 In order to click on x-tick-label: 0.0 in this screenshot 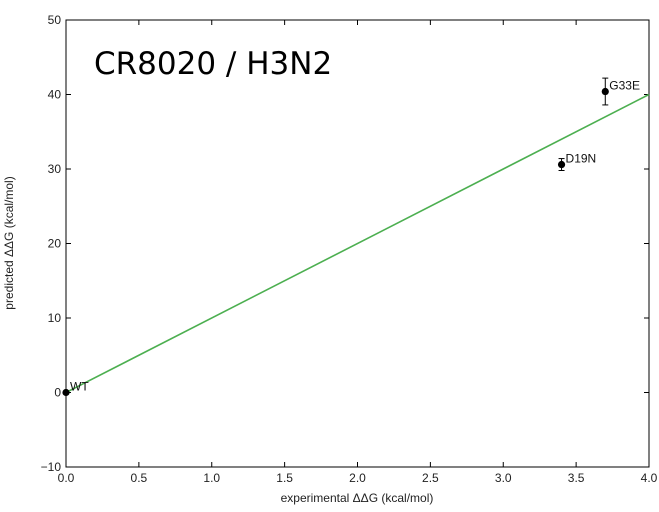, I will do `click(66, 478)`.